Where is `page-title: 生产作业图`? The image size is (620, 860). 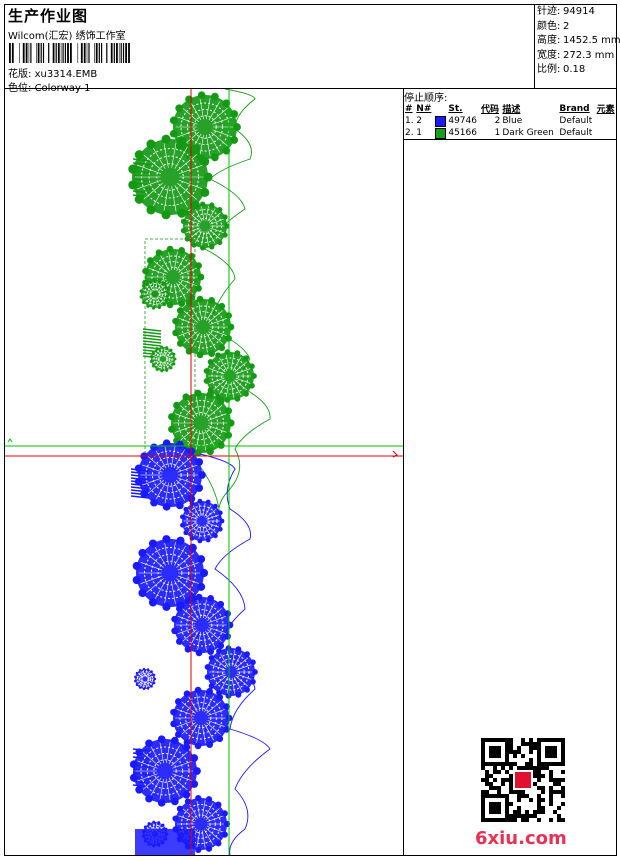 page-title: 生产作业图 is located at coordinates (48, 16).